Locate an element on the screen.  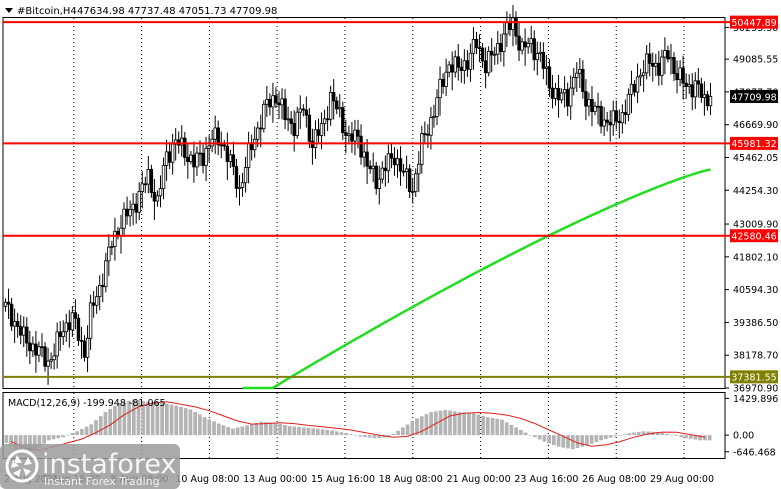
x-tick-label: 10 Aug 08:00 is located at coordinates (207, 479).